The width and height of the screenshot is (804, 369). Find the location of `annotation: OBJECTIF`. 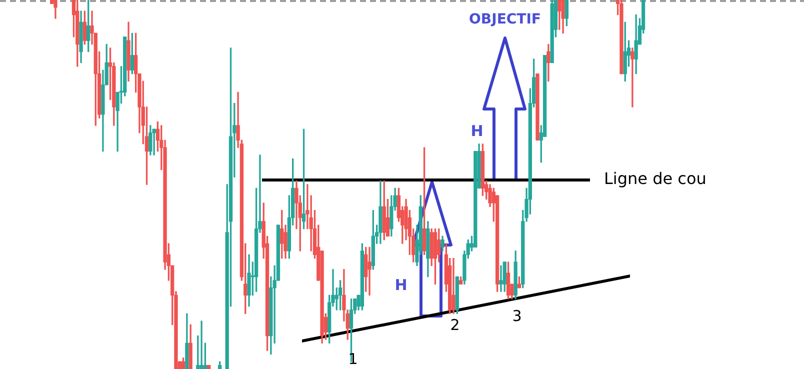

annotation: OBJECTIF is located at coordinates (505, 20).